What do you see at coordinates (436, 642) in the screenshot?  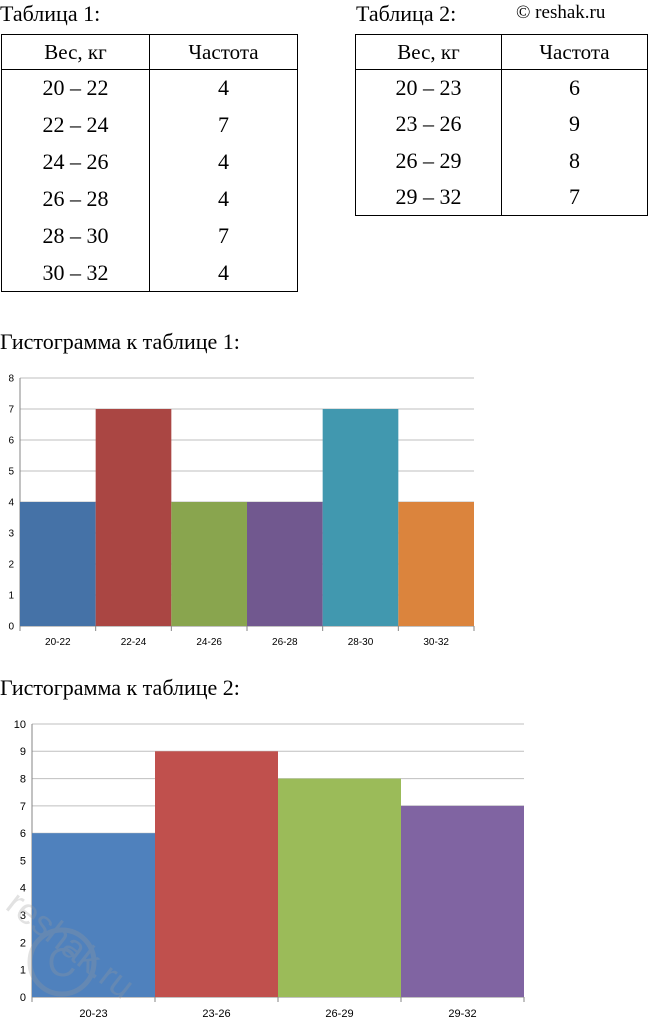 I see `x-tick-label: 30-32` at bounding box center [436, 642].